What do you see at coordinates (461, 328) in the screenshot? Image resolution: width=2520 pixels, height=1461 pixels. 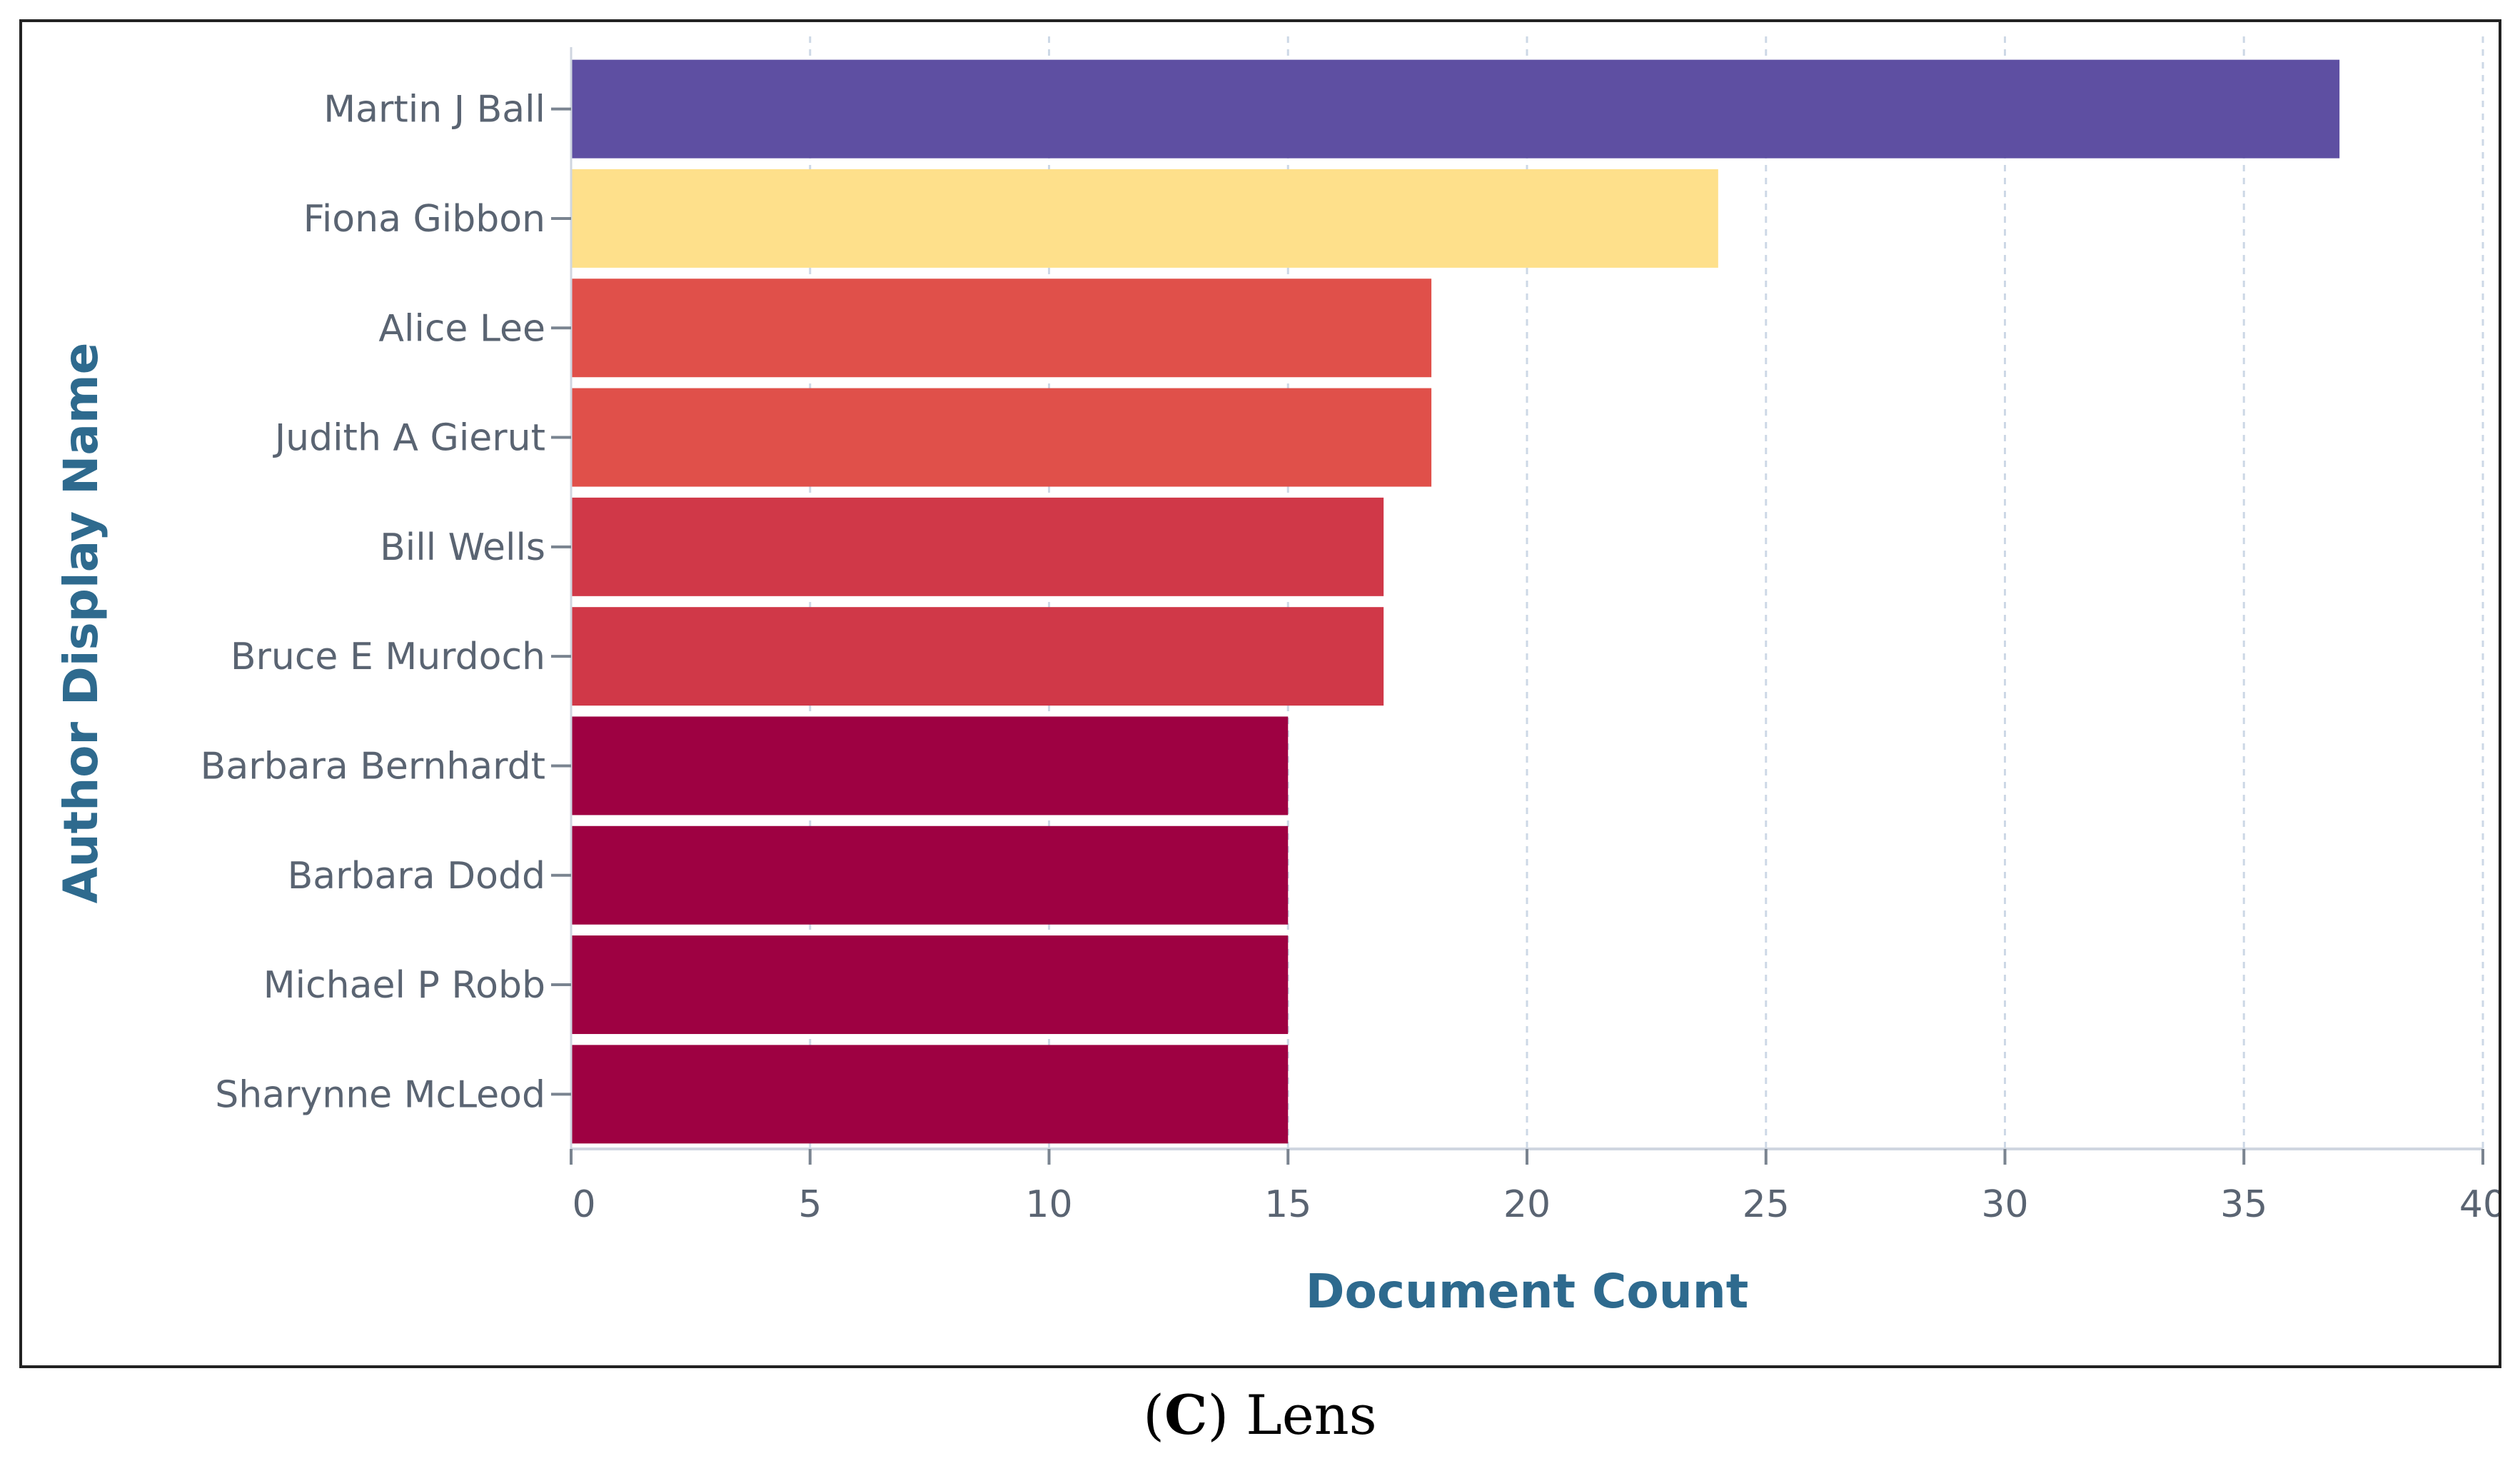 I see `y-tick-label: Alice Lee` at bounding box center [461, 328].